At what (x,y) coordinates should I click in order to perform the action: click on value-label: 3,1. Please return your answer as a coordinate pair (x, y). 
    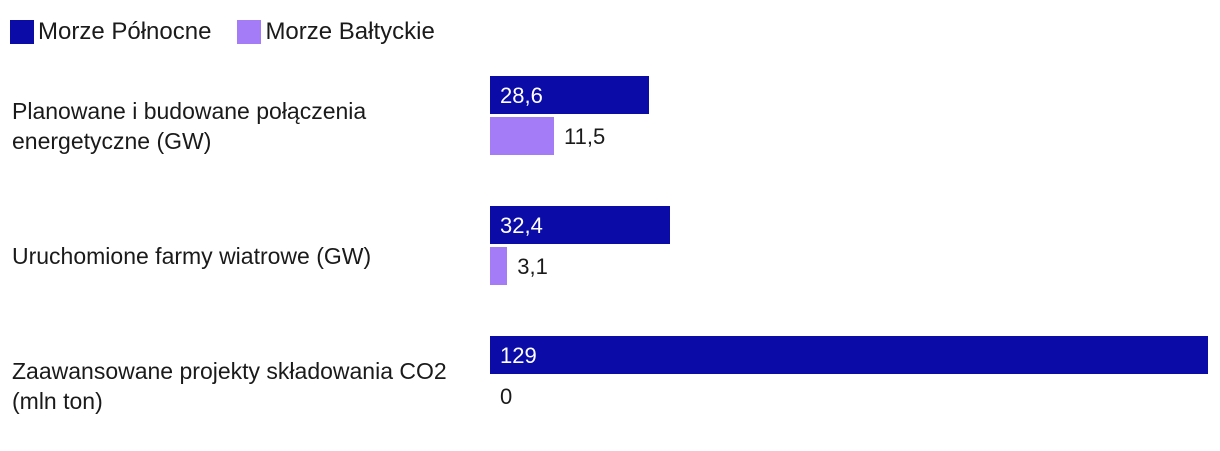
    Looking at the image, I should click on (532, 266).